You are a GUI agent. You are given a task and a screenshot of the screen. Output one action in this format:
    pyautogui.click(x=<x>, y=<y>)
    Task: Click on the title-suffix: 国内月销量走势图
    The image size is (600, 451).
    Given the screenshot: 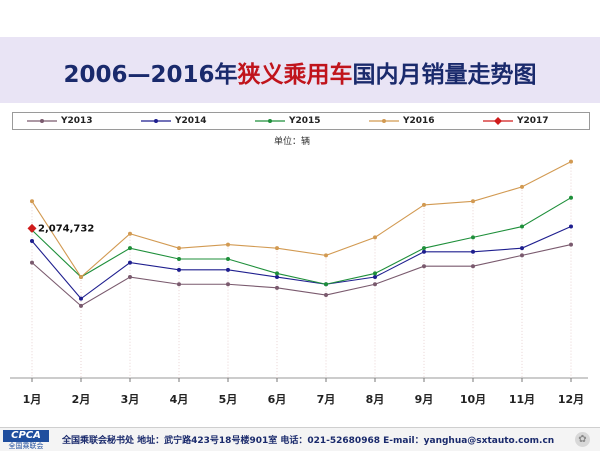 What is the action you would take?
    pyautogui.click(x=444, y=75)
    